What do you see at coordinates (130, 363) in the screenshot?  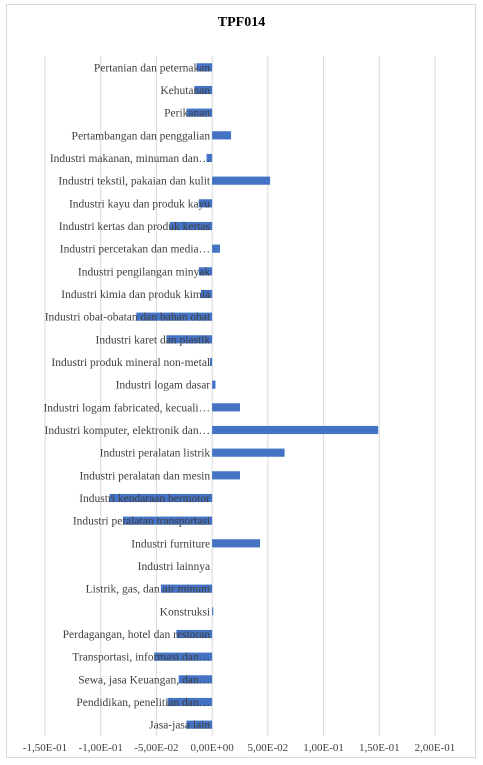 I see `category-label: Industri produk mineral non-metal` at bounding box center [130, 363].